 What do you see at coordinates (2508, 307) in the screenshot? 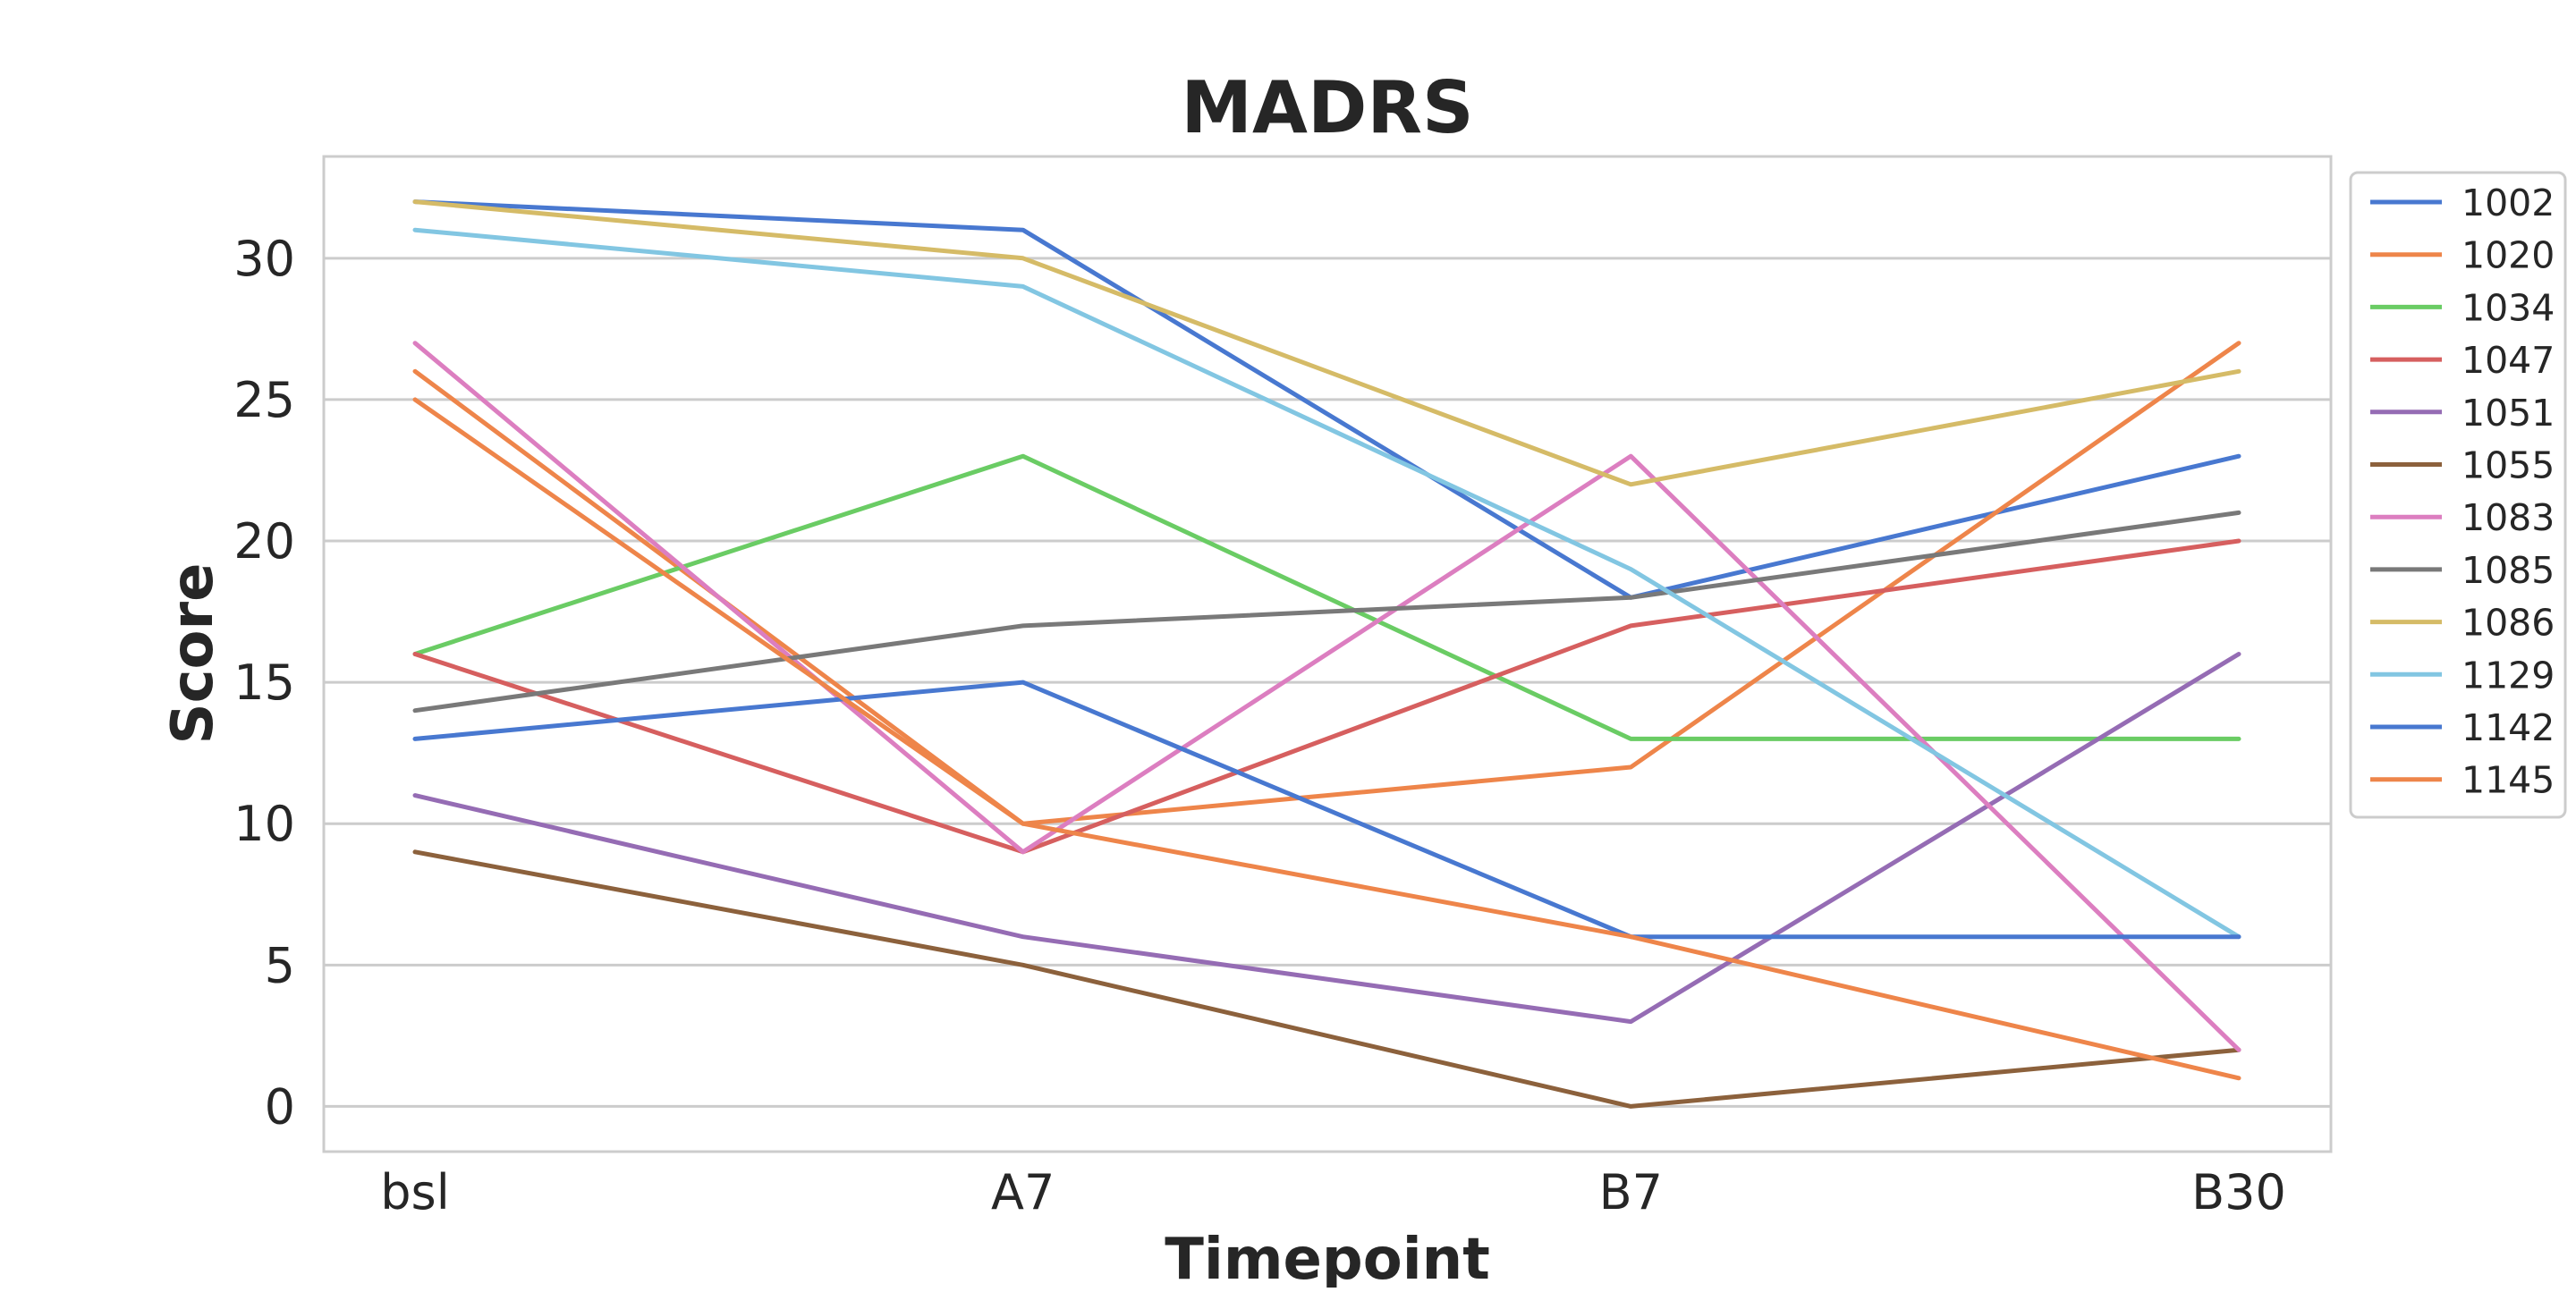
I see `legend-label-1034: 1034` at bounding box center [2508, 307].